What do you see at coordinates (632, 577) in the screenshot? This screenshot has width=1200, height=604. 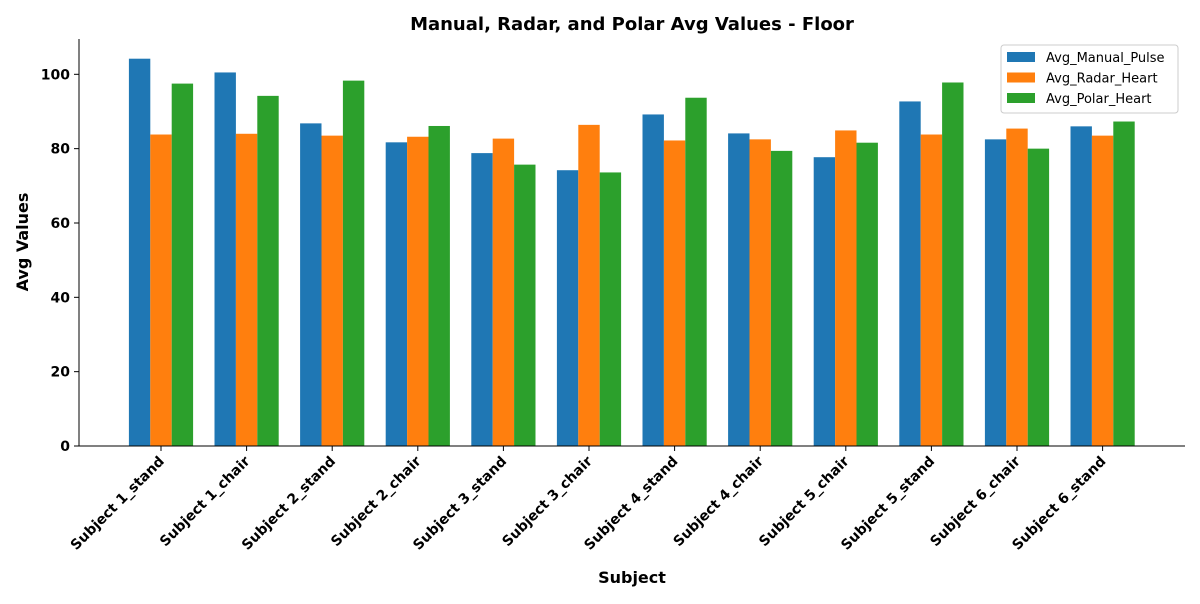 I see `x-axis-label: Subject` at bounding box center [632, 577].